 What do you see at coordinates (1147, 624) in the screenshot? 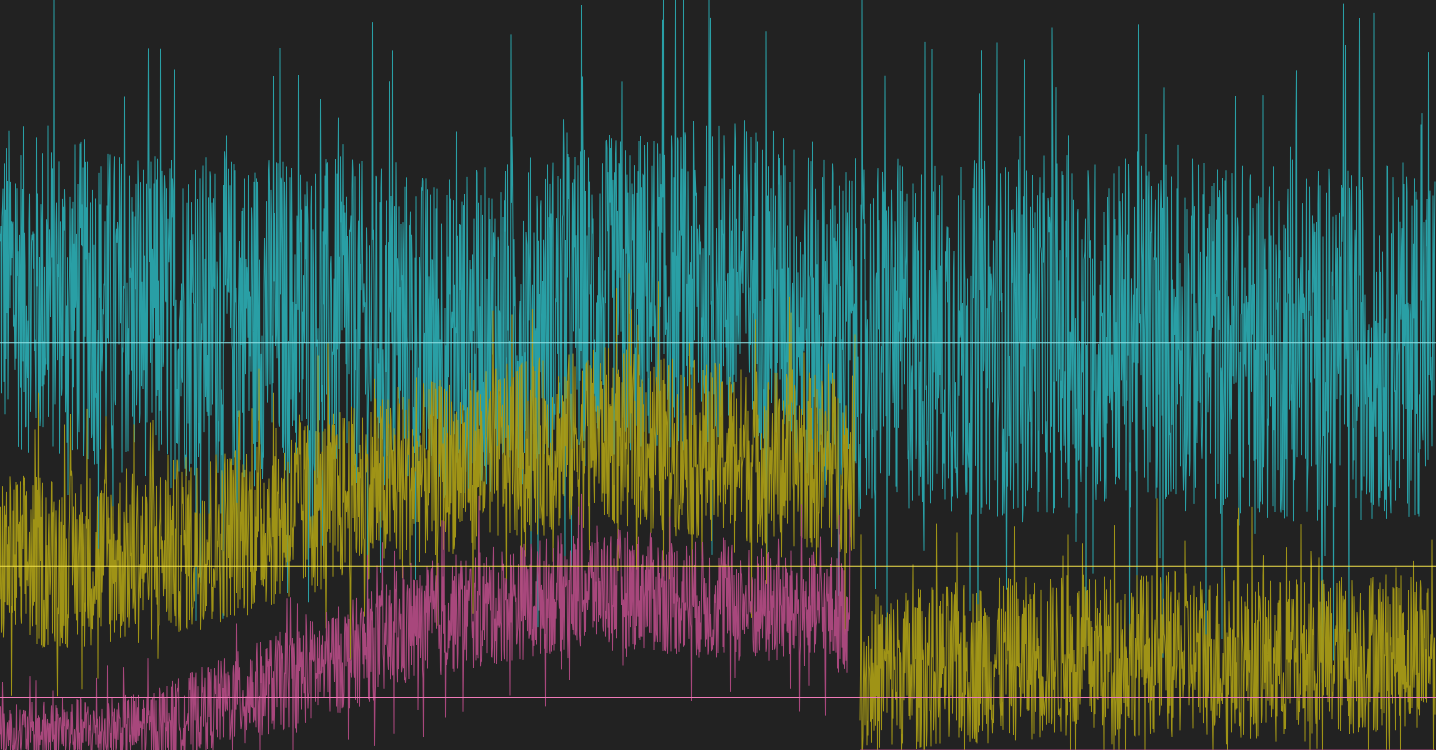
I see `series-1-segment-1-line` at bounding box center [1147, 624].